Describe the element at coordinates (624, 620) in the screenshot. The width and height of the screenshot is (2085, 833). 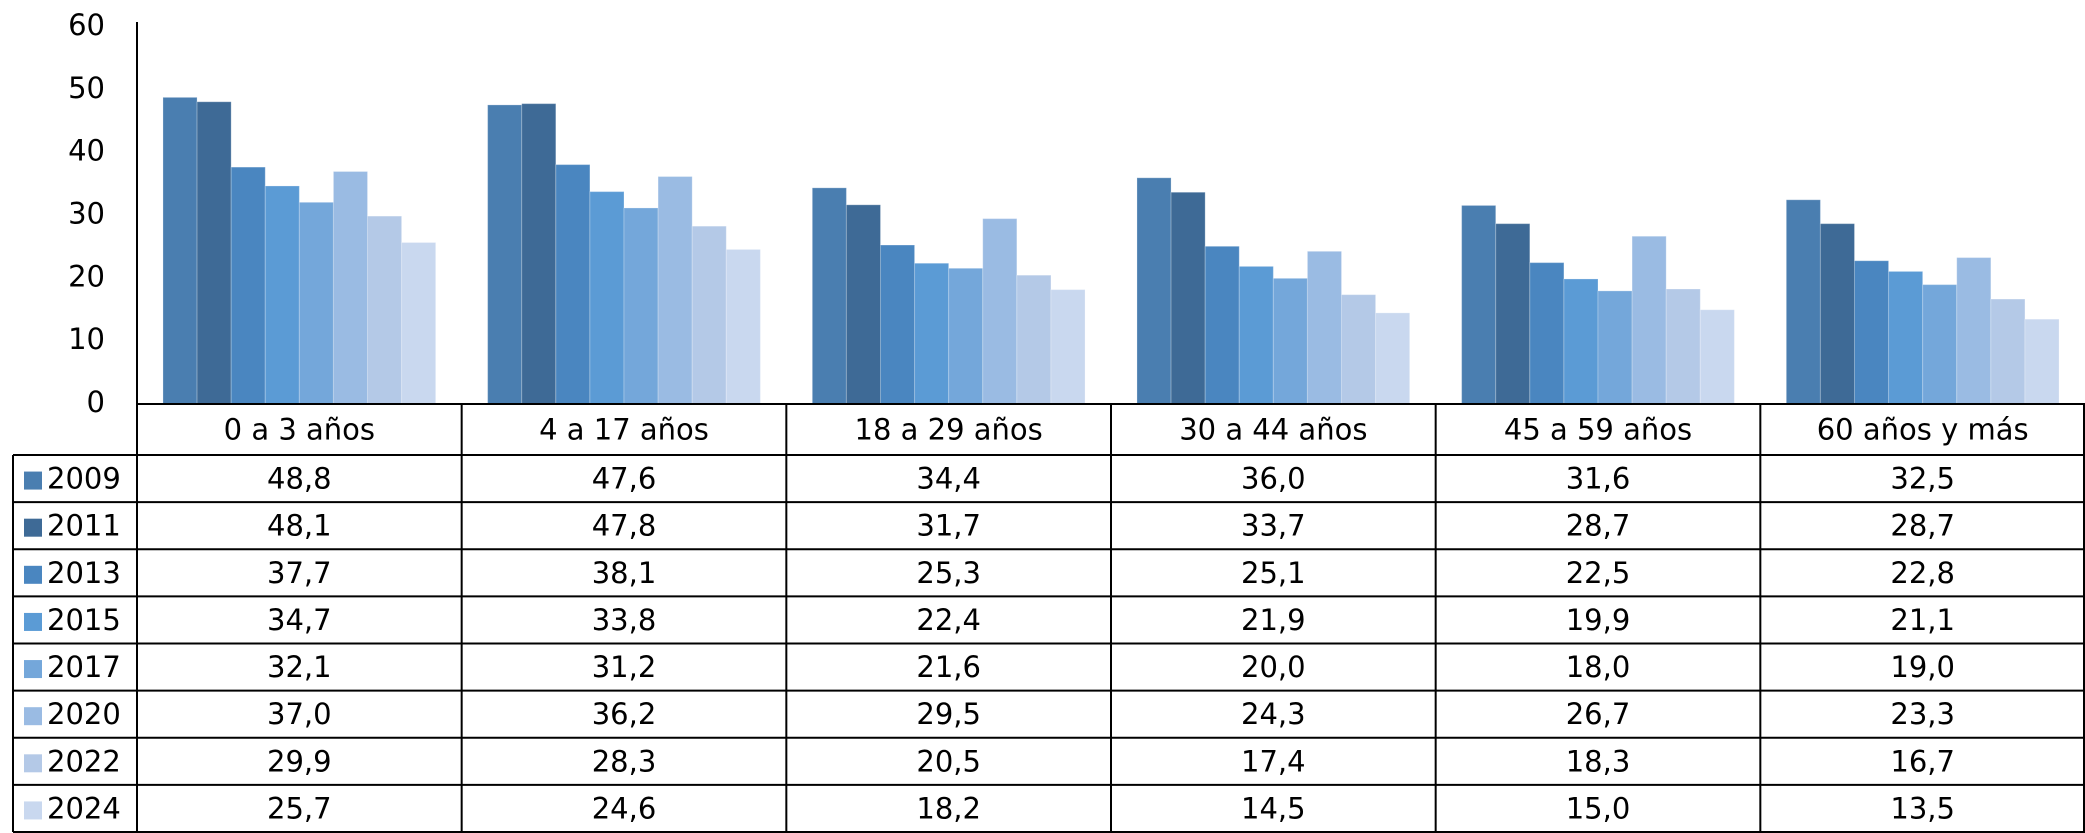
I see `table-value: 33,8` at that location.